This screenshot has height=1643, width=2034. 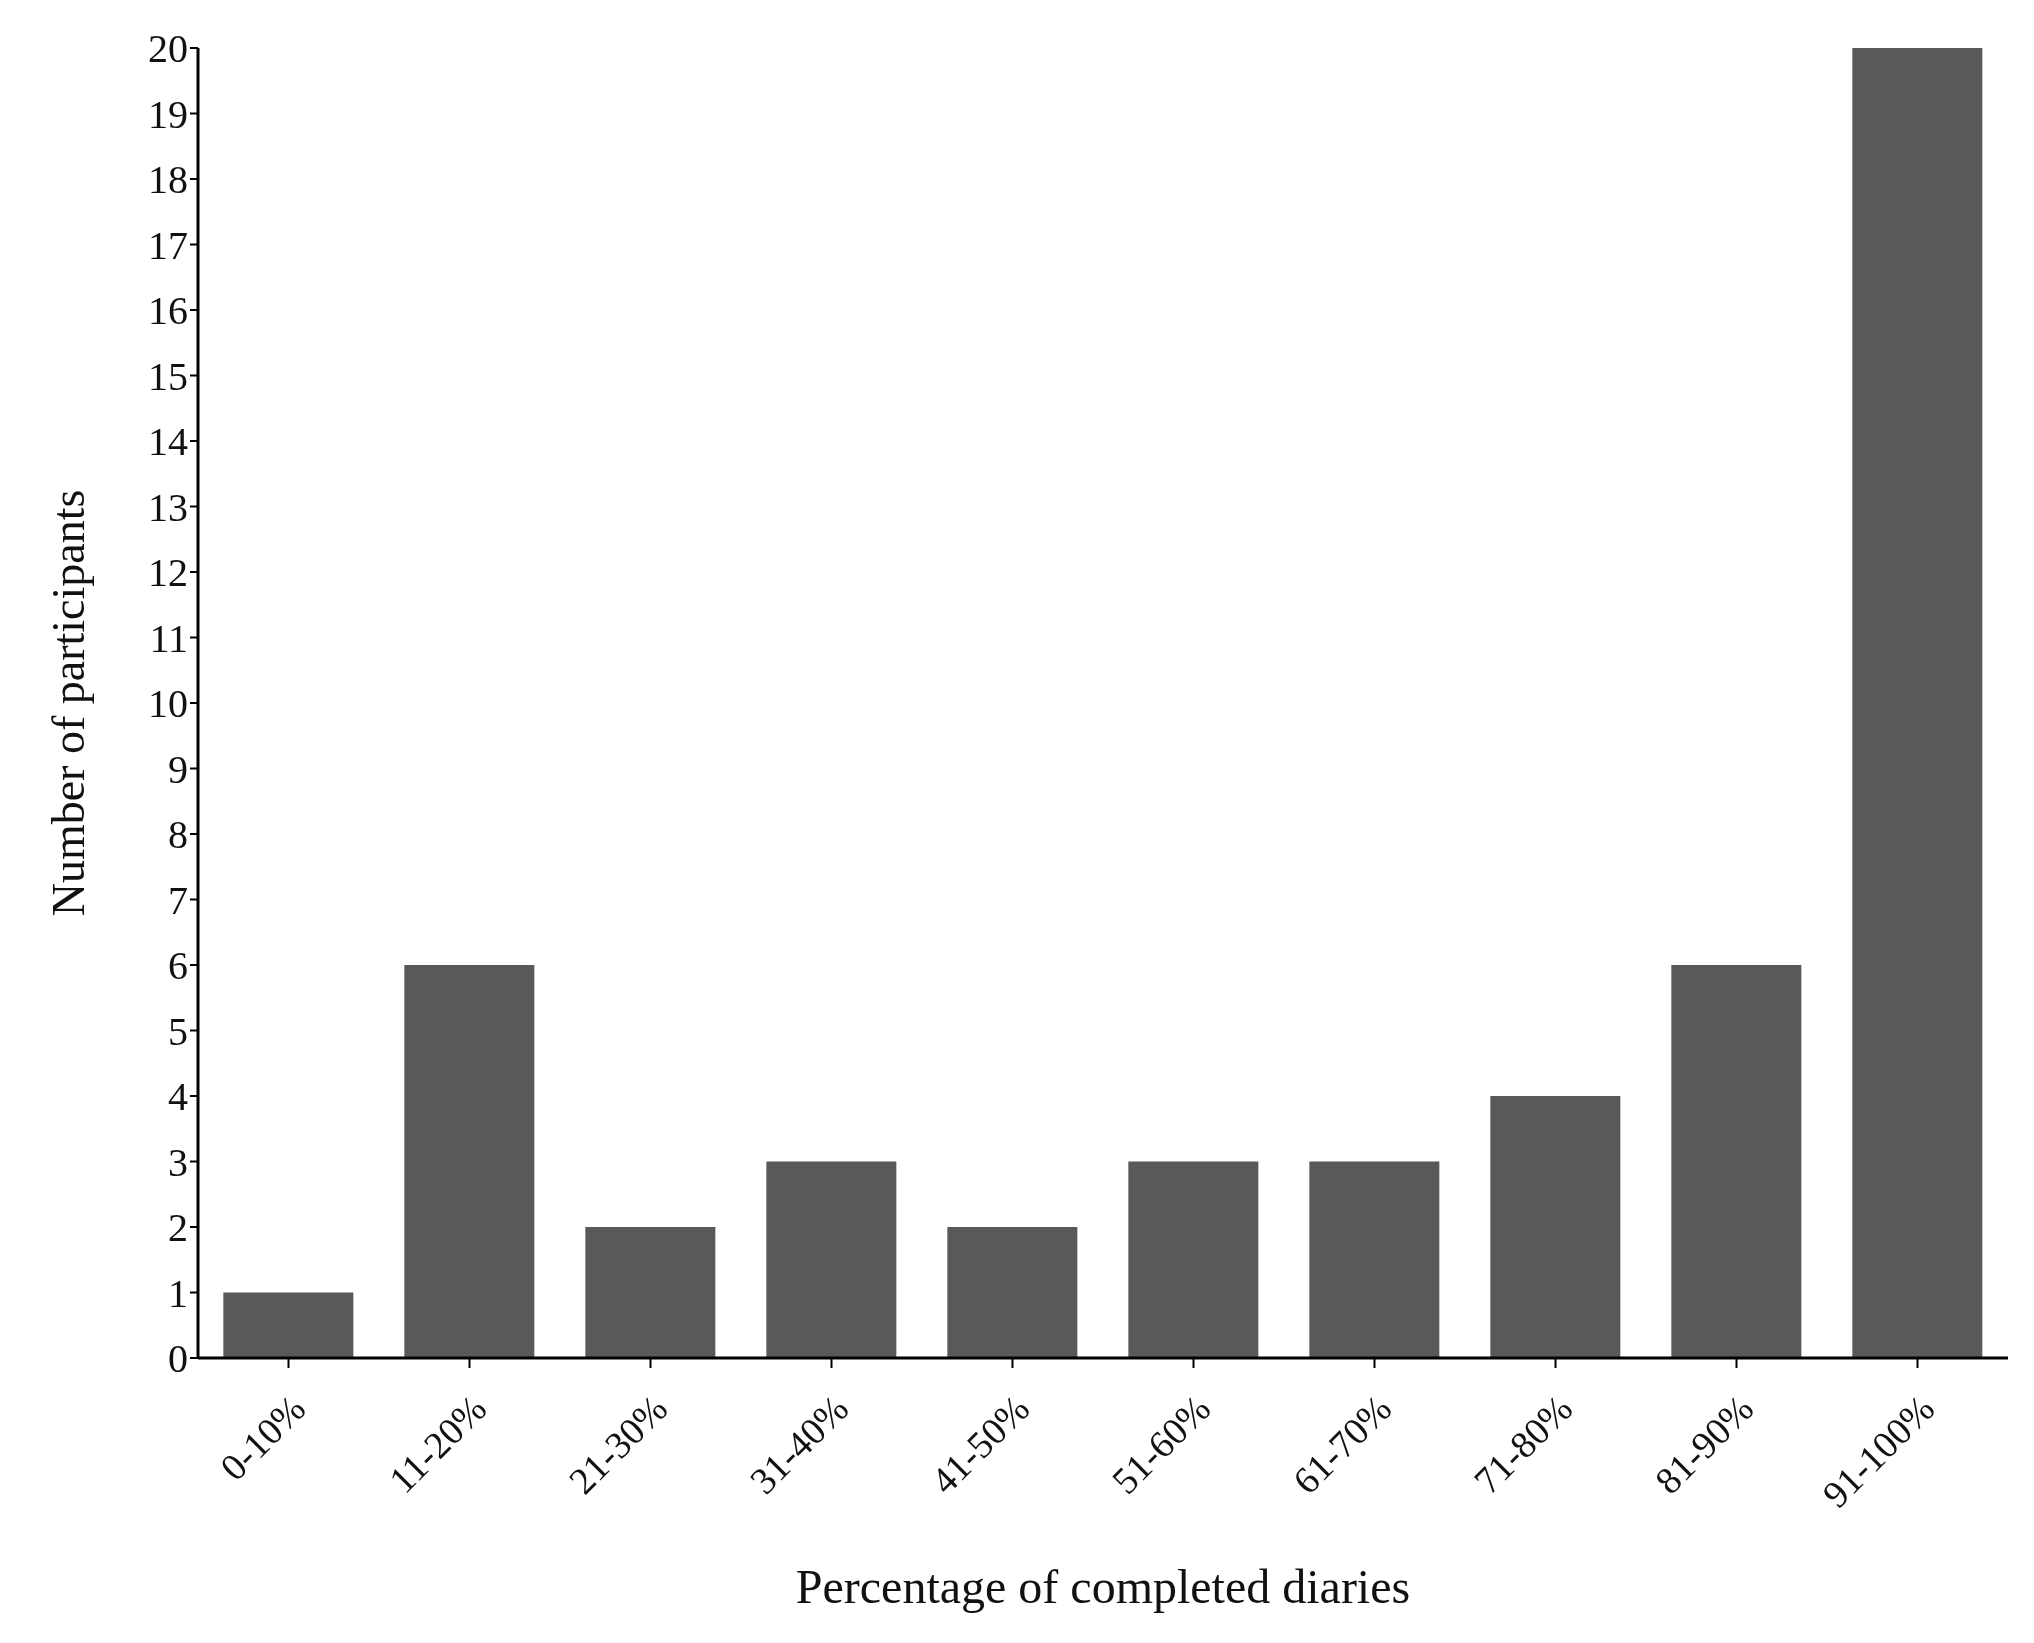 I want to click on y-tick-label: 11, so click(x=168, y=638).